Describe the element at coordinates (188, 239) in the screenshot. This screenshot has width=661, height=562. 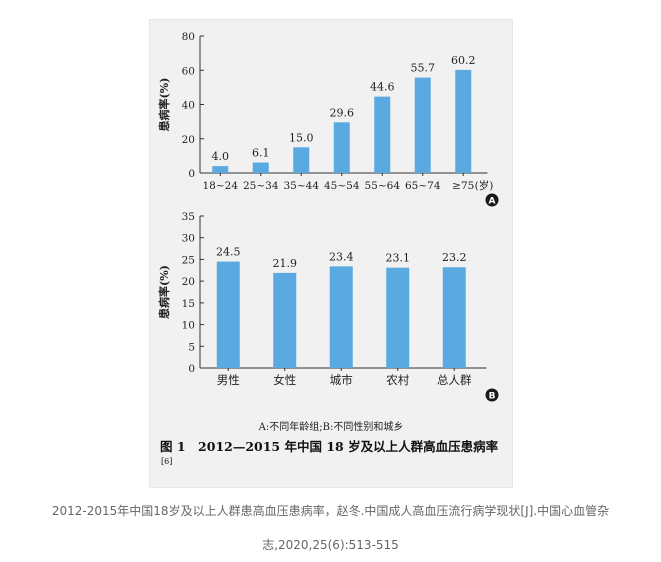
I see `chartB-y-tick-label: 30` at that location.